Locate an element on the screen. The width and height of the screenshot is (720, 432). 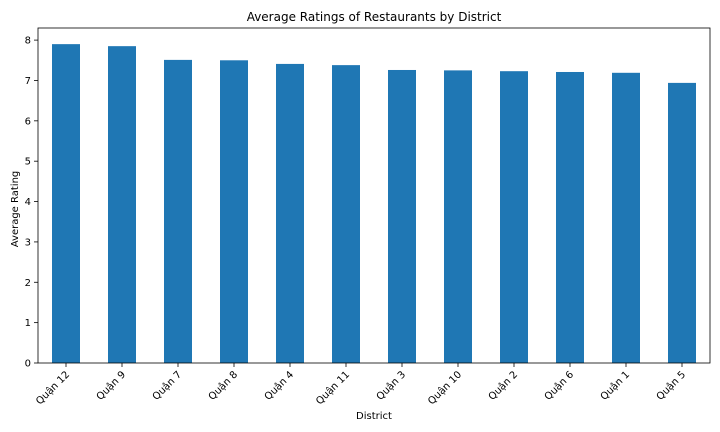
x-tick-label: Quận 3 is located at coordinates (391, 386).